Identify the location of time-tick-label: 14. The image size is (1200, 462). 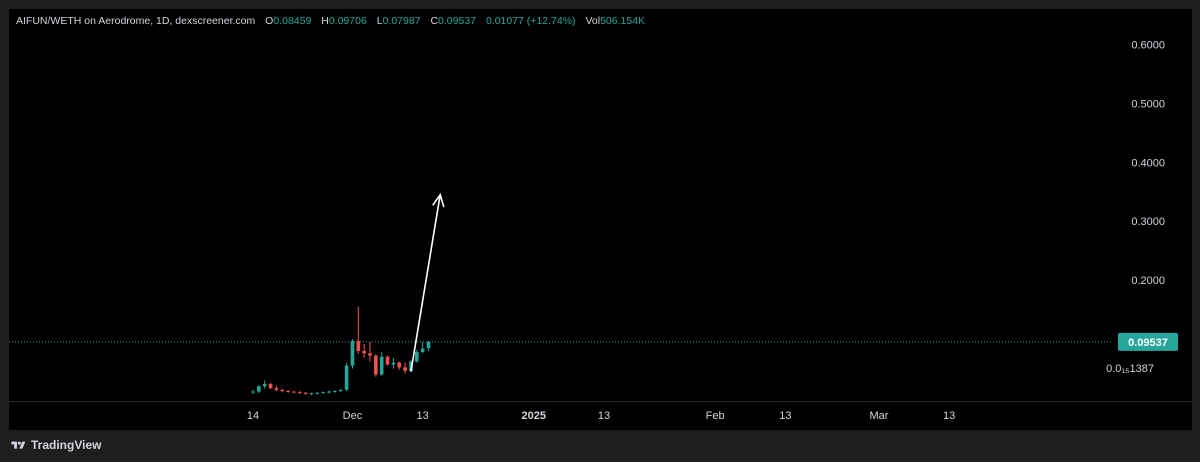
(253, 416).